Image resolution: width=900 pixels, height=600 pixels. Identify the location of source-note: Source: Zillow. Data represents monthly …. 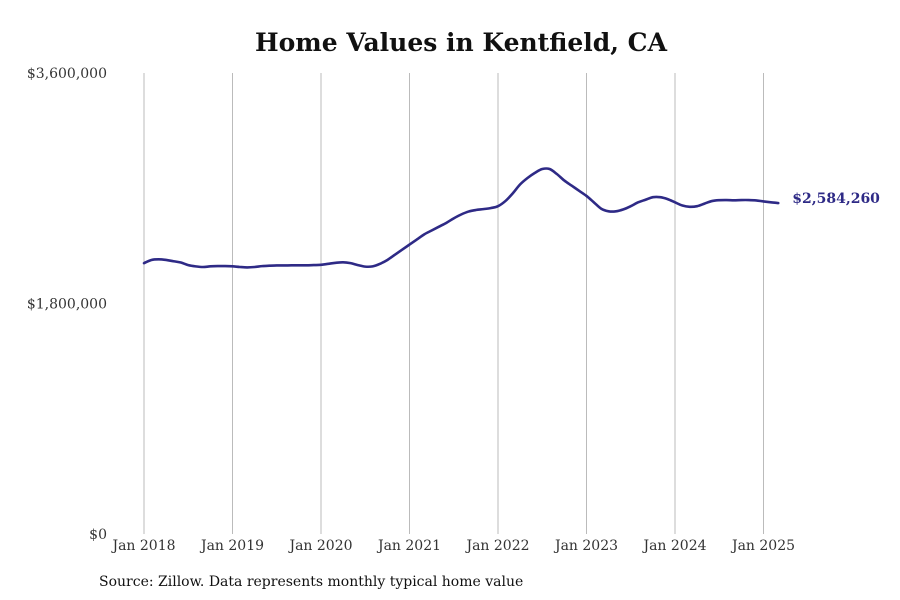
(311, 582).